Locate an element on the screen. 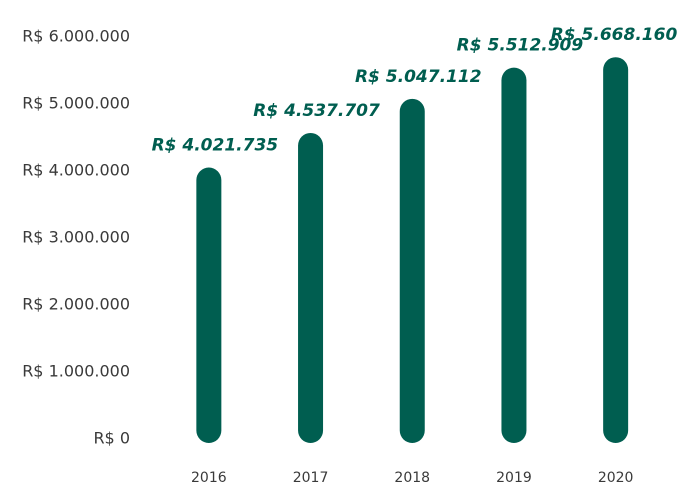 Image resolution: width=679 pixels, height=483 pixels. x-tick-label: 2017 is located at coordinates (311, 476).